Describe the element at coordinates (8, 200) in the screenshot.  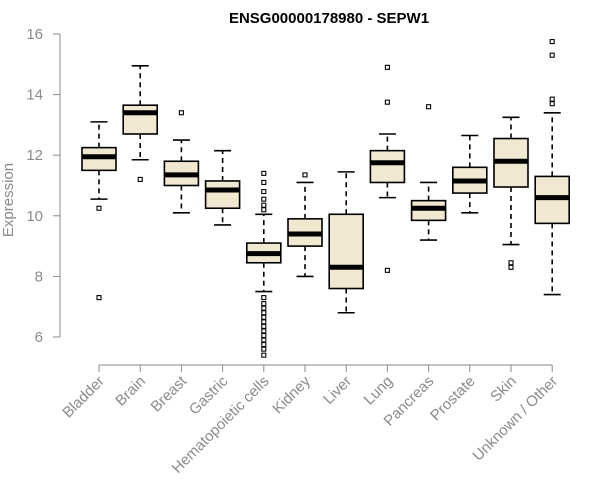
I see `y-axis-label: Expression` at that location.